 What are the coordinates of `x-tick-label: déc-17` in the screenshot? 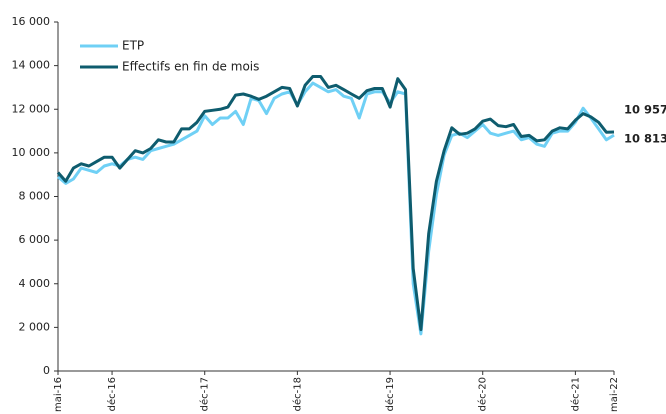 It's located at (205, 394).